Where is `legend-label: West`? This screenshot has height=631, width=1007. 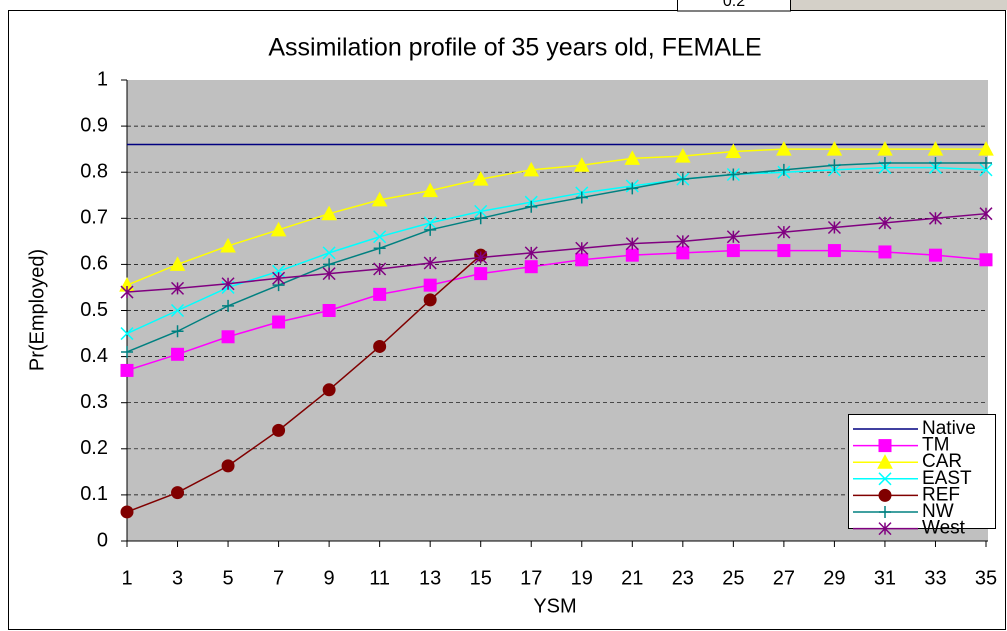 legend-label: West is located at coordinates (944, 528).